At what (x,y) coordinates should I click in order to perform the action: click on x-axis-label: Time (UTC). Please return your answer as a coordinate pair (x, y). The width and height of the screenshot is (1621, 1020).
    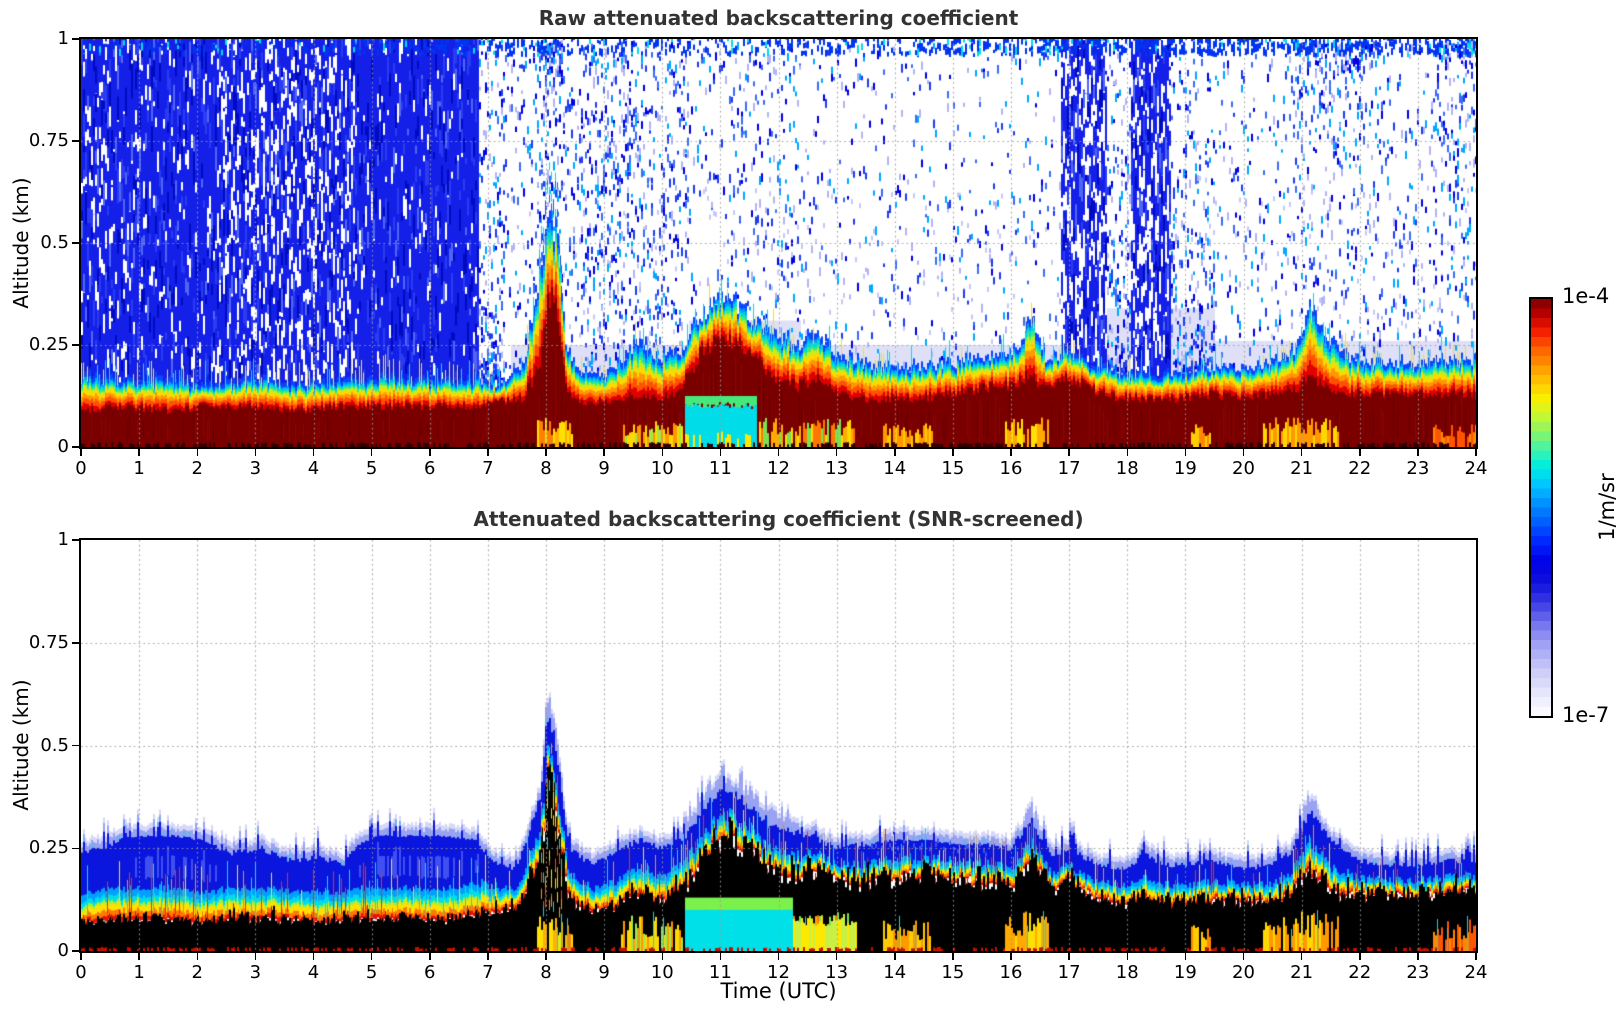
    Looking at the image, I should click on (778, 991).